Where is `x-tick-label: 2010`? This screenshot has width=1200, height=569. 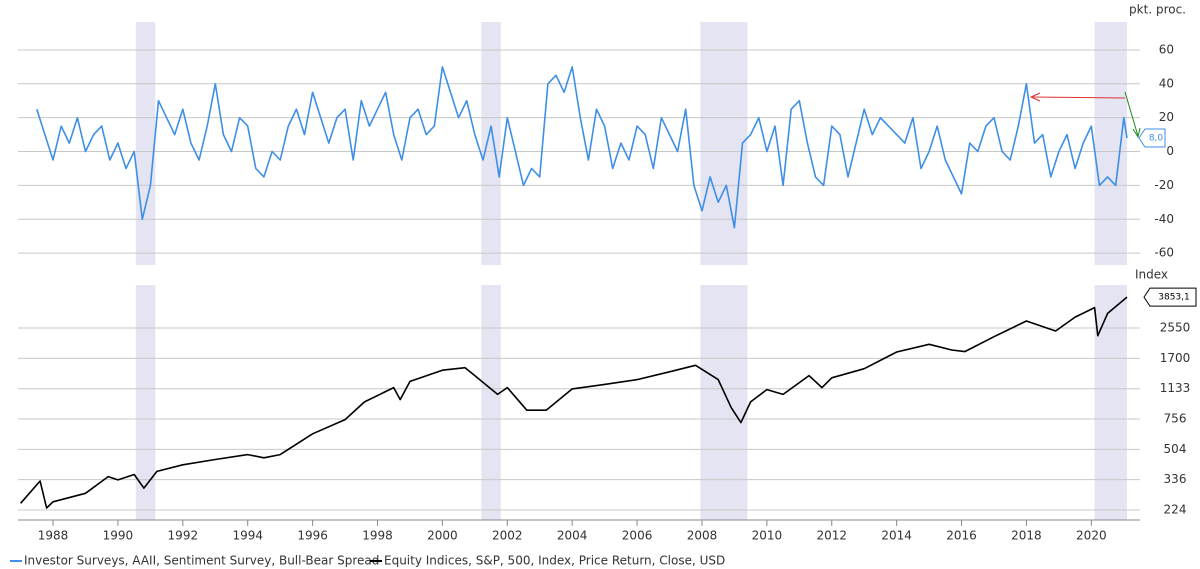
x-tick-label: 2010 is located at coordinates (767, 536).